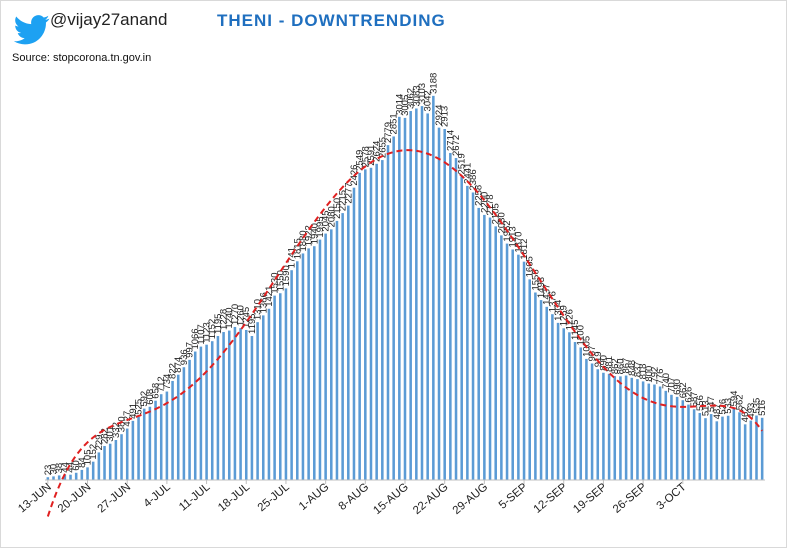 The height and width of the screenshot is (548, 787). What do you see at coordinates (405, 105) in the screenshot?
I see `data-label: 3005` at bounding box center [405, 105].